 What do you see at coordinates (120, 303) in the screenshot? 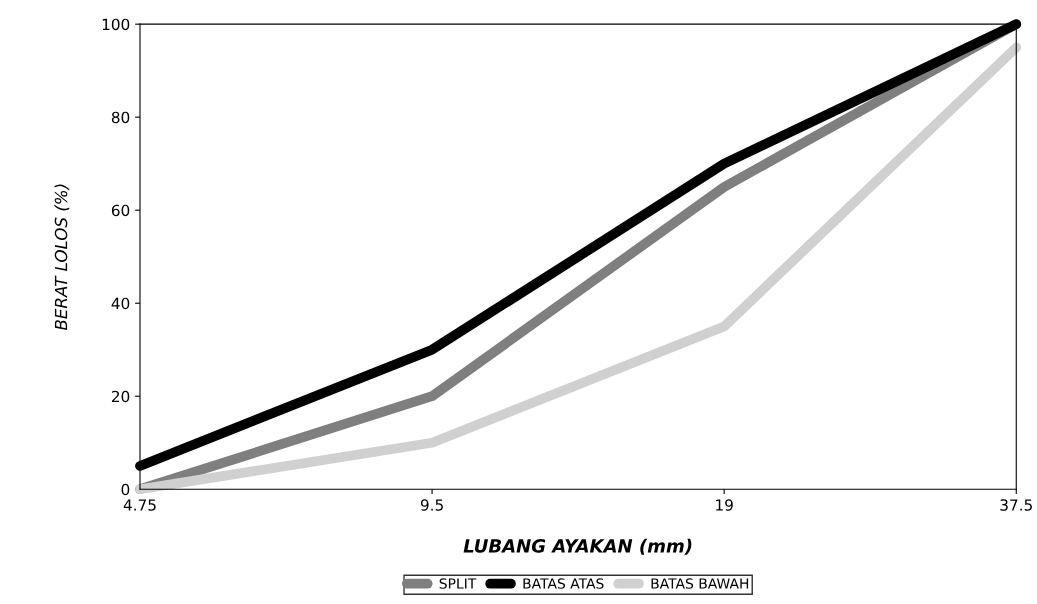
I see `y-tick-label: 40` at bounding box center [120, 303].